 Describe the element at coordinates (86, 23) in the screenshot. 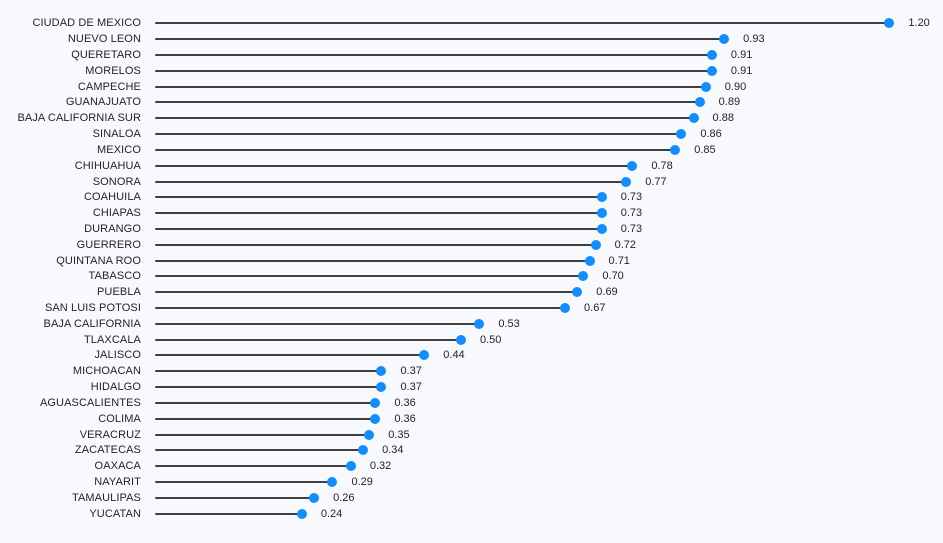

I see `category-label: CIUDAD DE MEXICO` at that location.